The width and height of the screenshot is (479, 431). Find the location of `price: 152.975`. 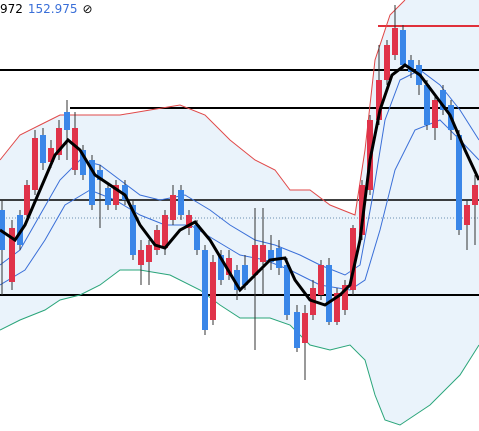

price: 152.975 is located at coordinates (52, 9).